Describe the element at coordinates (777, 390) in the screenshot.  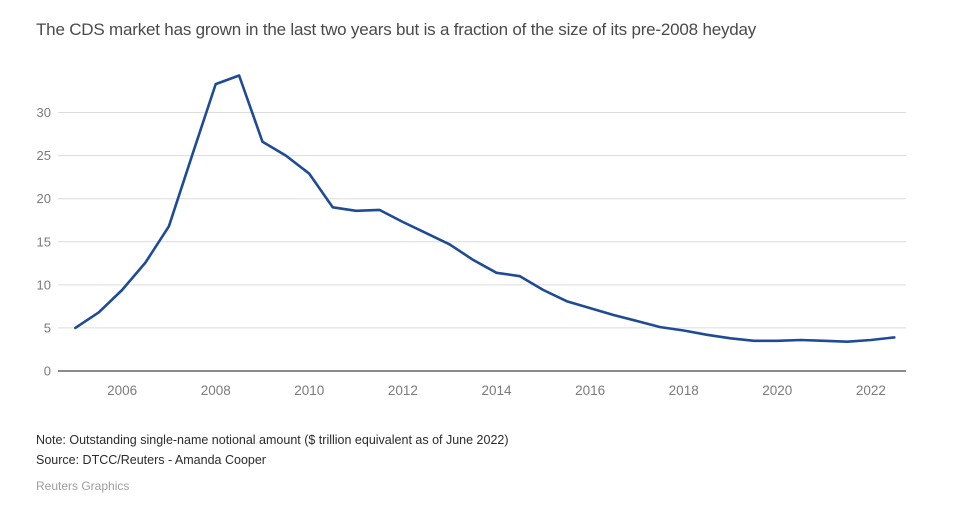
I see `x-tick-label: 2020` at that location.